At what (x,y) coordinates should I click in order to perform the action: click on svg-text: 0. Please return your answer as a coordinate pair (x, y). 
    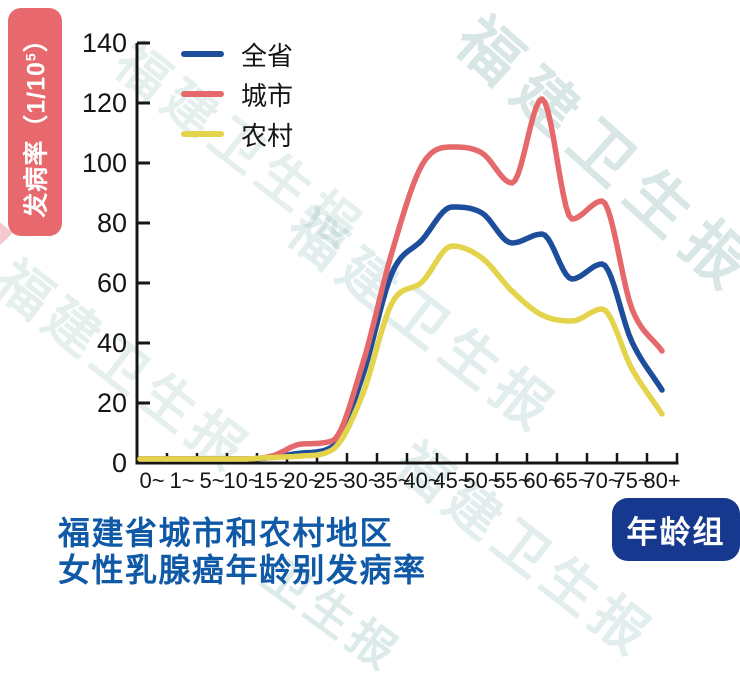
    Looking at the image, I should click on (119, 463).